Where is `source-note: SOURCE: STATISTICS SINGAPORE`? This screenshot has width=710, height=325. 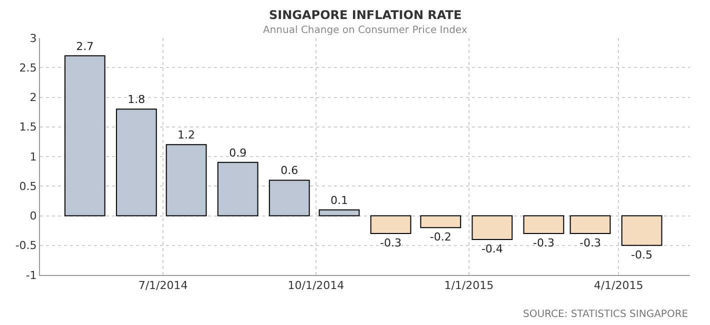
source-note: SOURCE: STATISTICS SINGAPORE is located at coordinates (605, 314).